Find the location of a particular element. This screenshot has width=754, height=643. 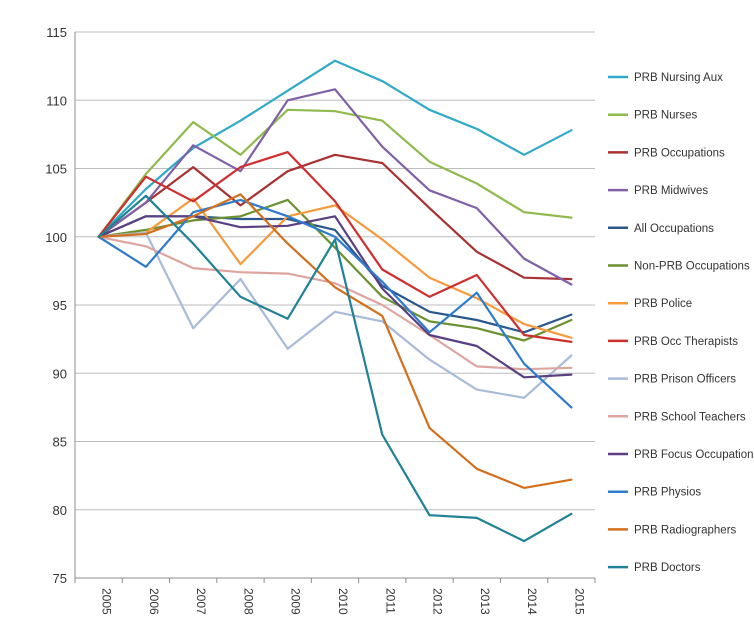

y-tick-label: 85 is located at coordinates (60, 442).